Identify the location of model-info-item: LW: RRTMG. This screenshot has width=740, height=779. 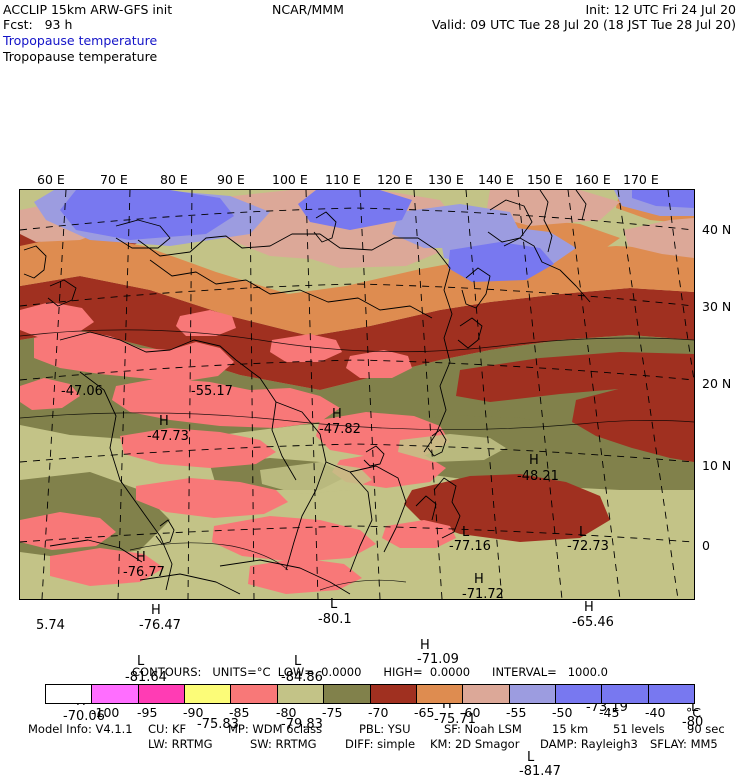
(180, 744).